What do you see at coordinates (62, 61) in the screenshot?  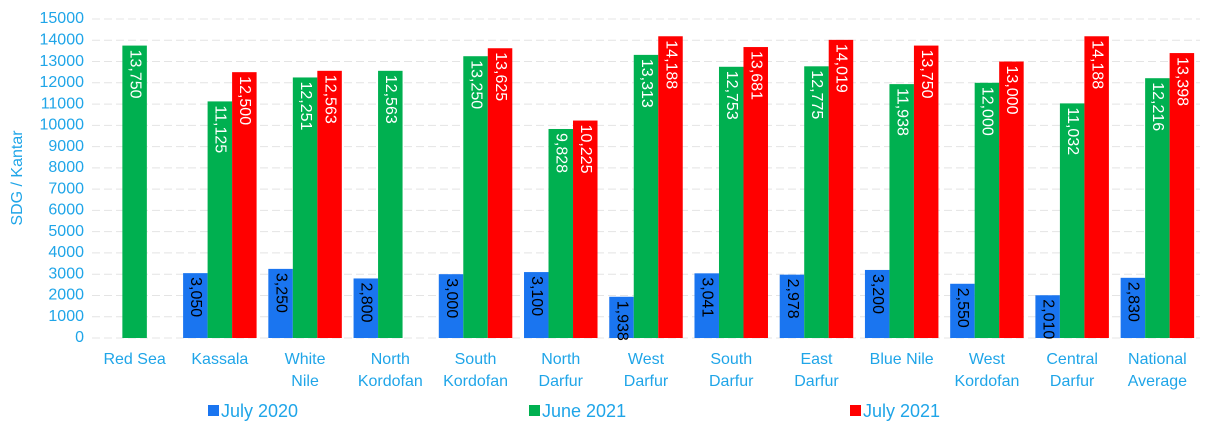 I see `y-tick-label: 13000` at bounding box center [62, 61].